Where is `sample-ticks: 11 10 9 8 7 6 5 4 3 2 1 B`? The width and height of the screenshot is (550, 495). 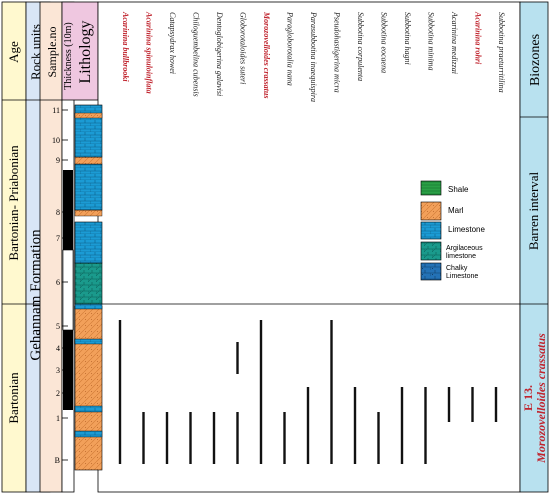 sample-ticks: 11 10 9 8 7 6 5 4 3 2 1 B is located at coordinates (60, 285).